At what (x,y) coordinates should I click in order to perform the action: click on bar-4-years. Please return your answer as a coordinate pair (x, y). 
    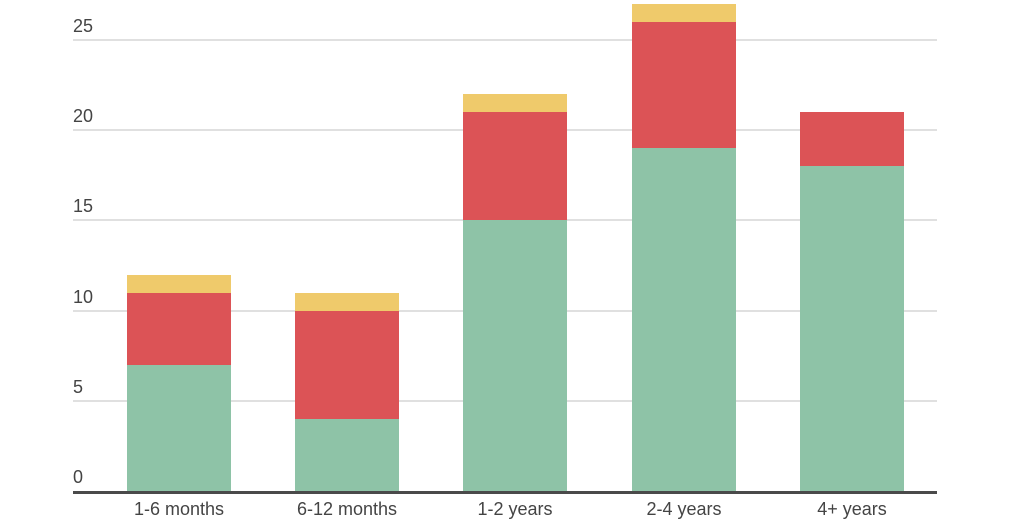
    Looking at the image, I should click on (852, 256).